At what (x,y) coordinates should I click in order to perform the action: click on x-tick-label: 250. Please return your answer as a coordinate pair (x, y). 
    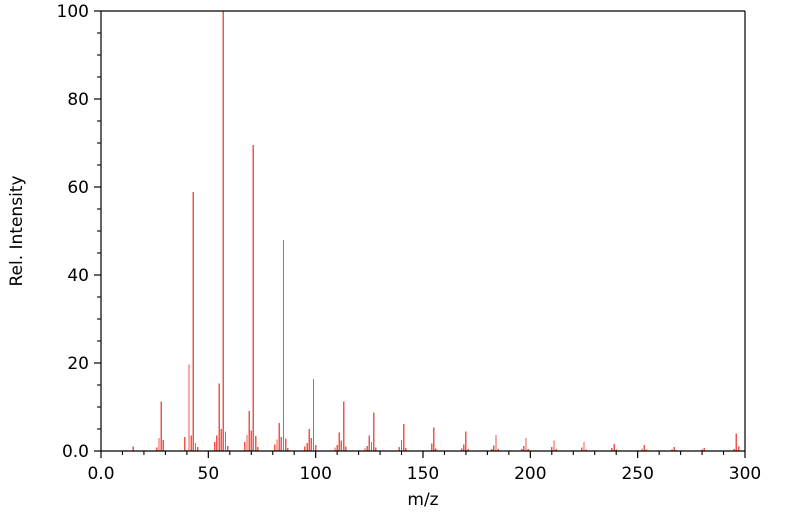
    Looking at the image, I should click on (637, 474).